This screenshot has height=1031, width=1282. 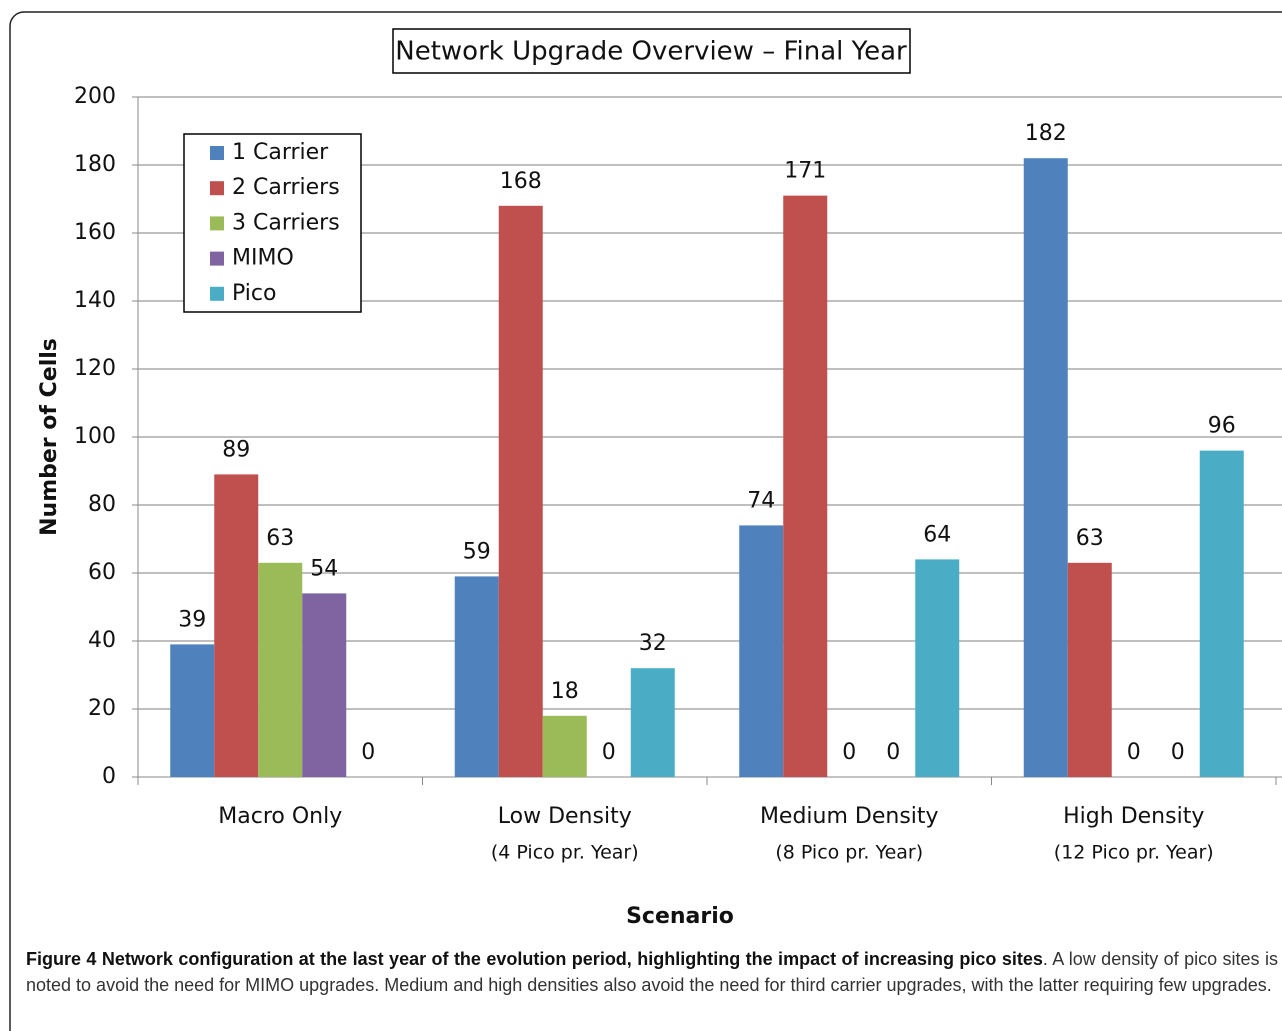 What do you see at coordinates (286, 222) in the screenshot?
I see `legend-label: 3 Carriers` at bounding box center [286, 222].